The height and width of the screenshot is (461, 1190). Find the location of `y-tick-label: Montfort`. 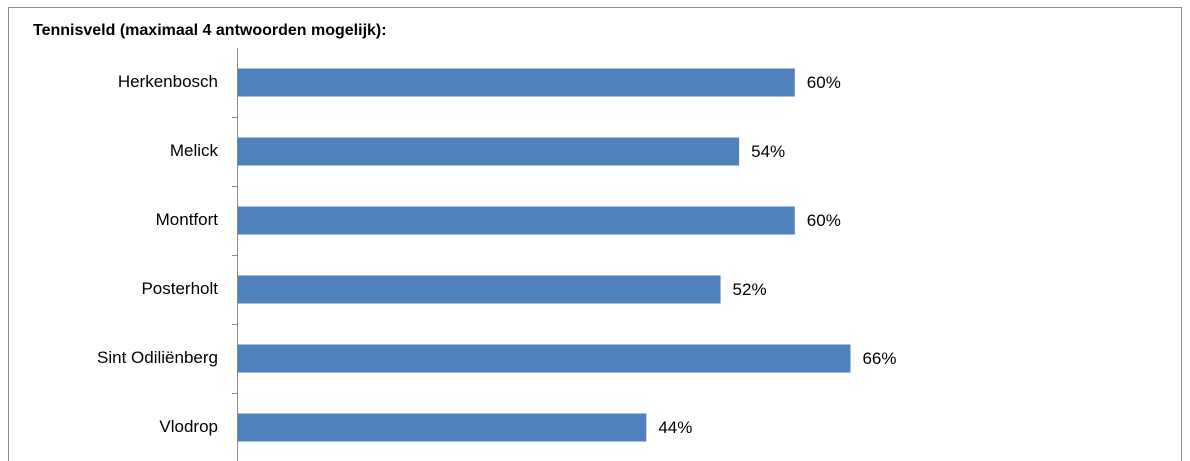

y-tick-label: Montfort is located at coordinates (187, 219).